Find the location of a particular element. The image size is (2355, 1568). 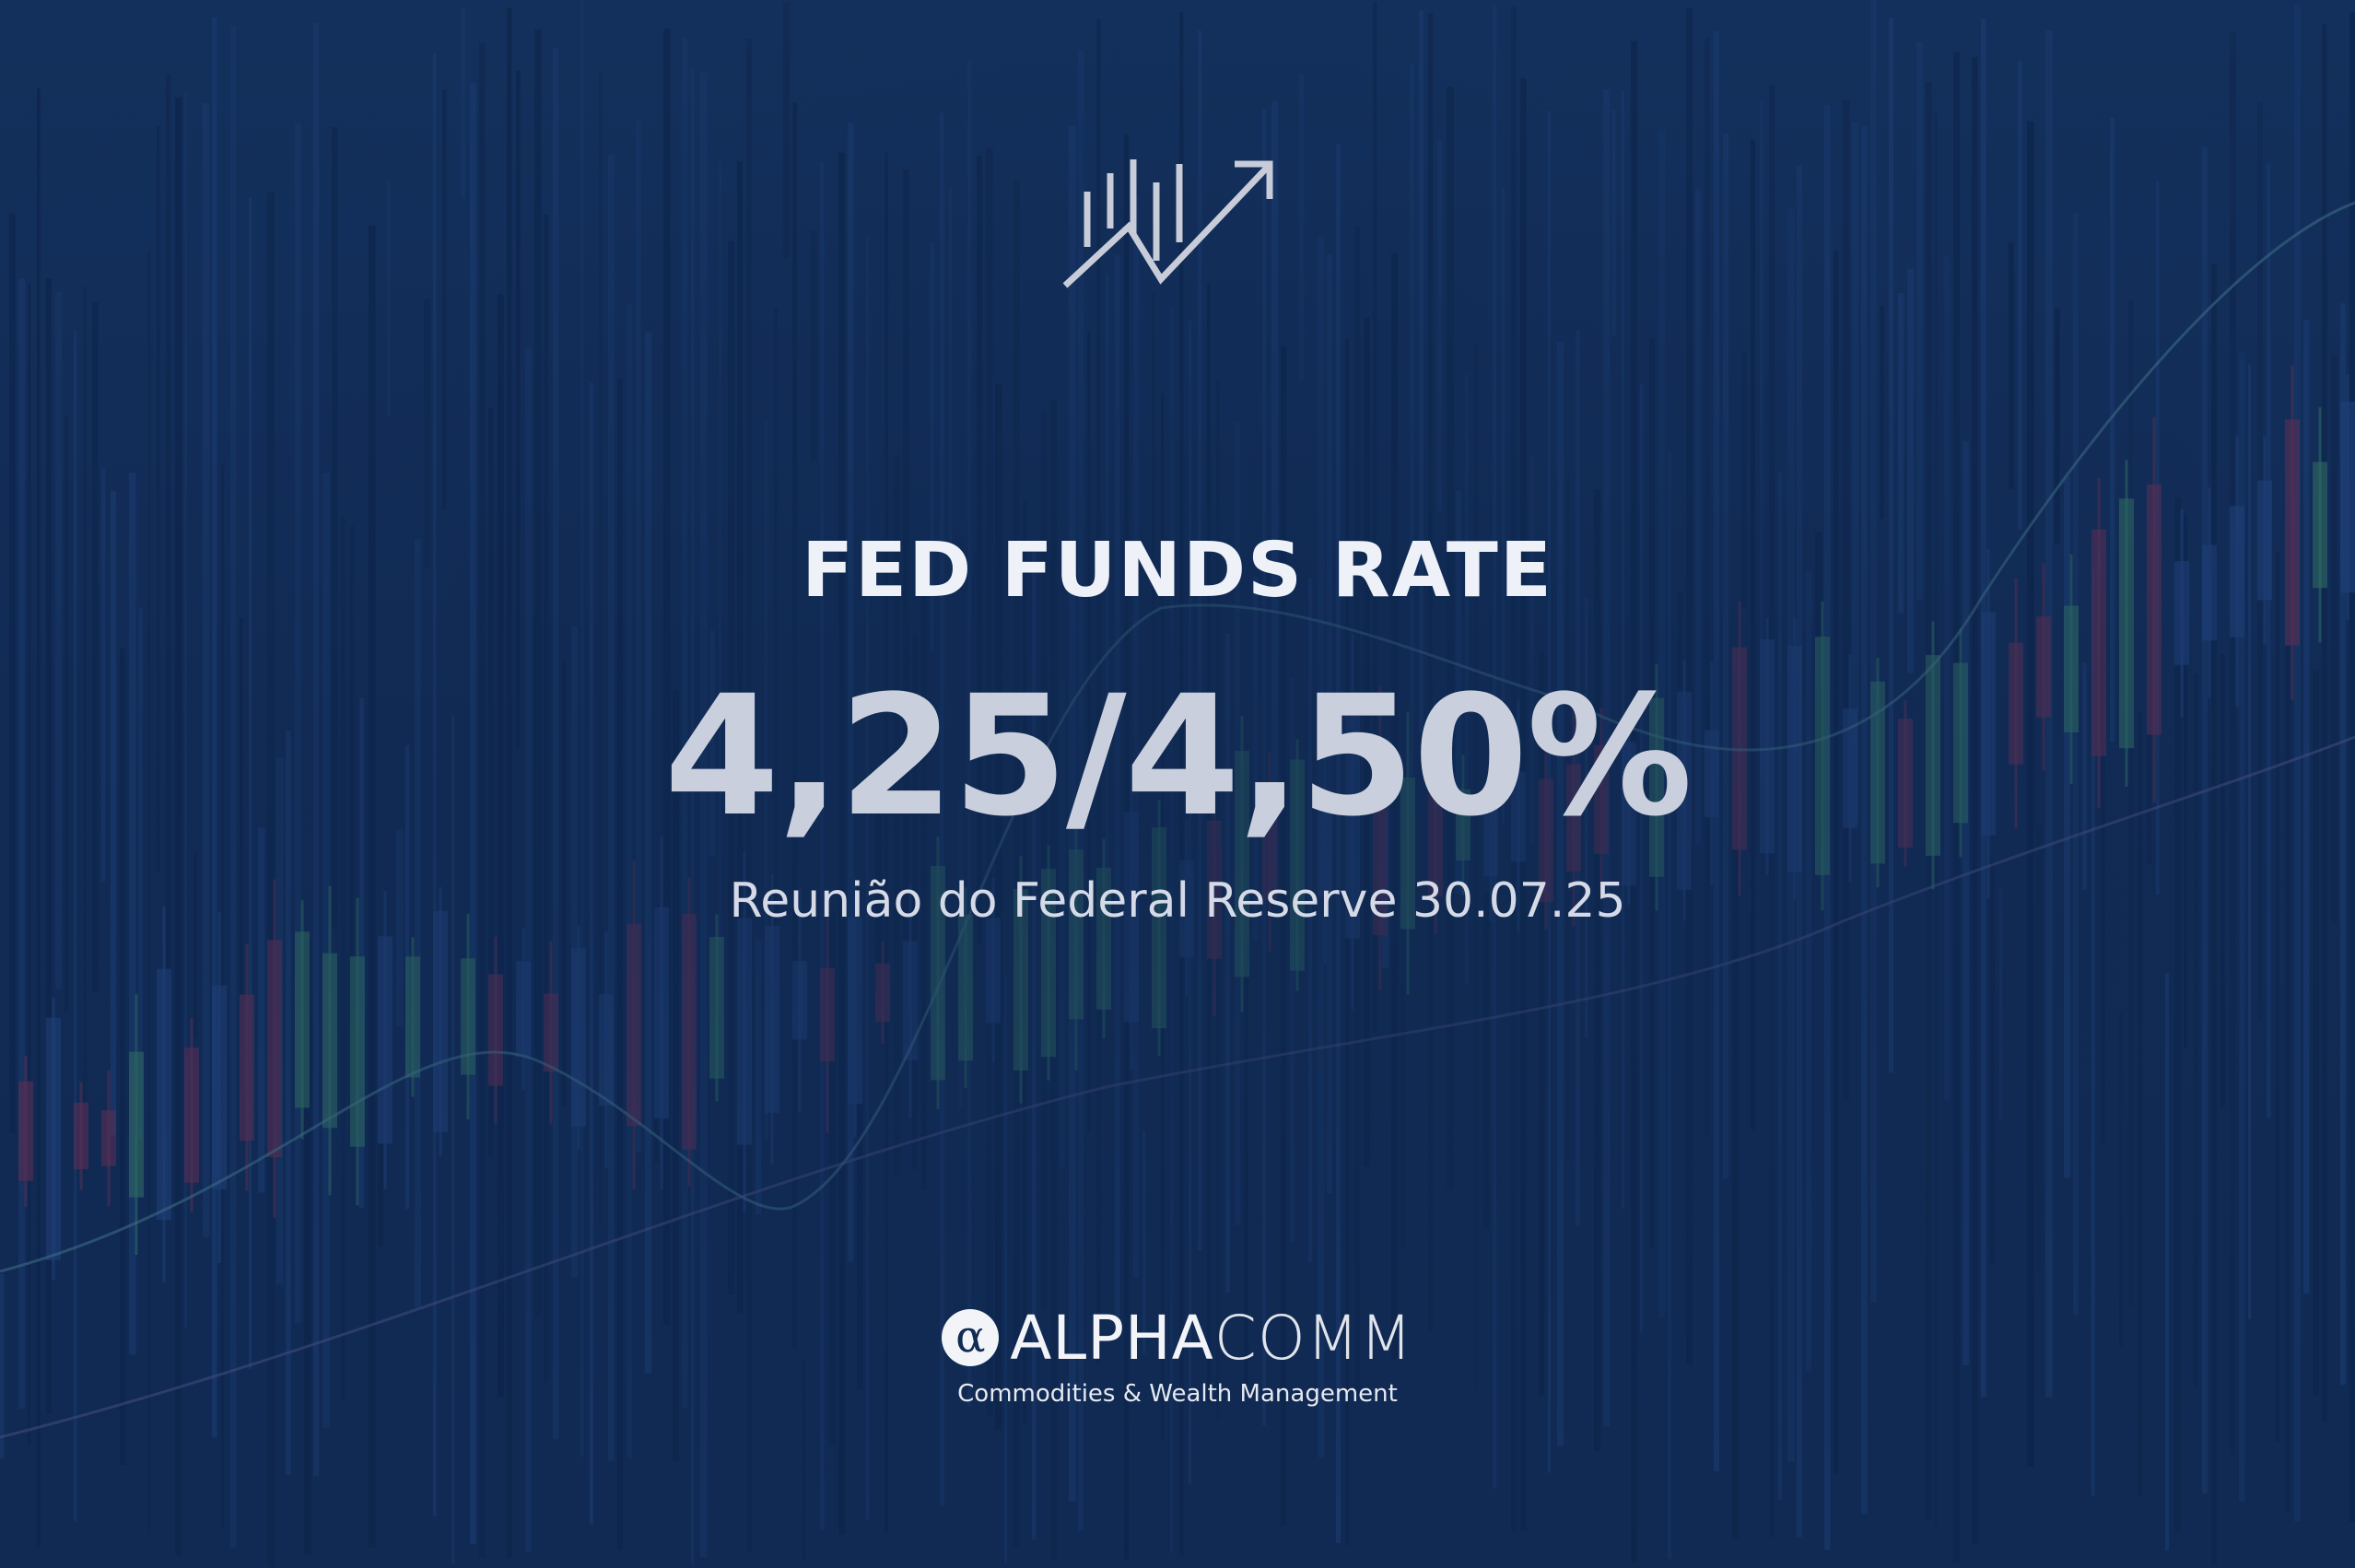

meeting-subtitle: Reunião do Federal Reserve 30.07.25 is located at coordinates (1177, 901).